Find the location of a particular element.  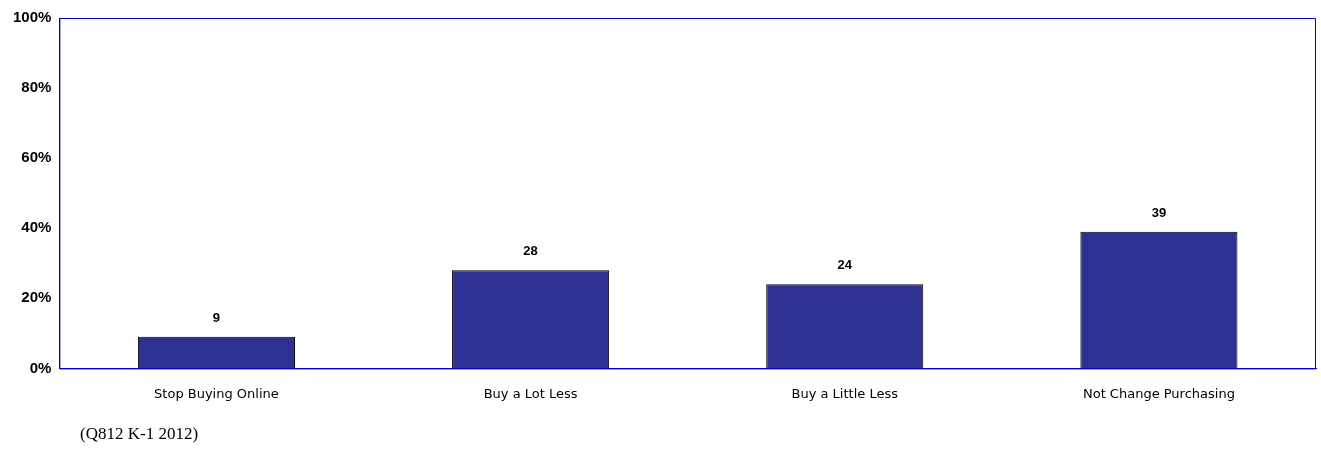

x-tick-label: Not Change Purchasing is located at coordinates (1158, 393).